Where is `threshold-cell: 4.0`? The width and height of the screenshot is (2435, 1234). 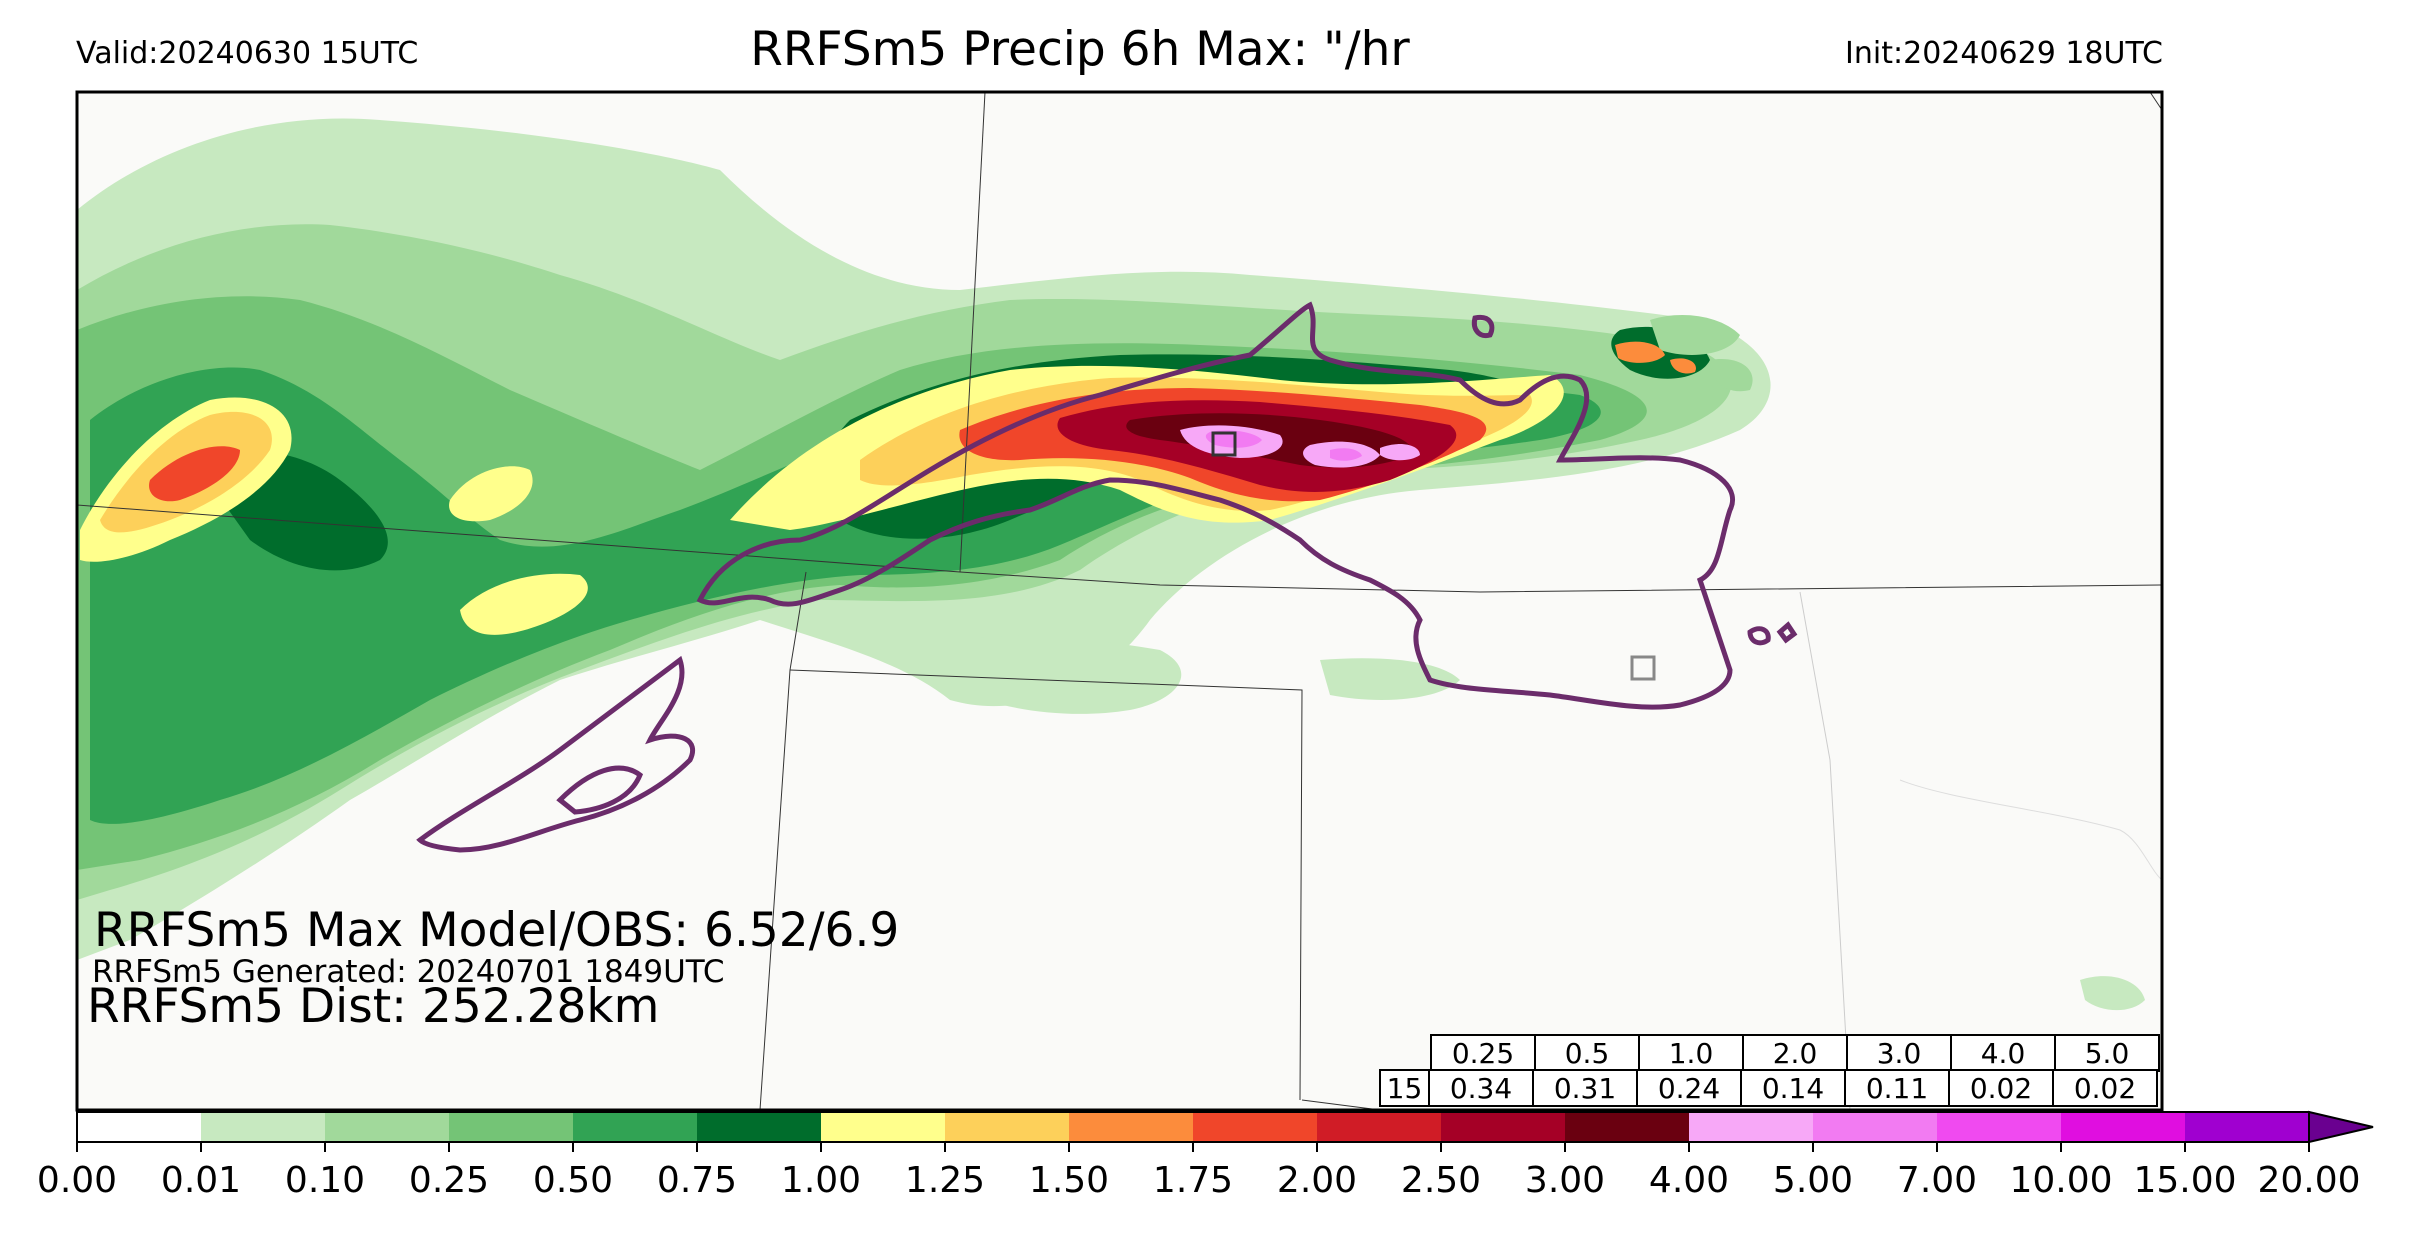 threshold-cell: 4.0 is located at coordinates (2003, 1053).